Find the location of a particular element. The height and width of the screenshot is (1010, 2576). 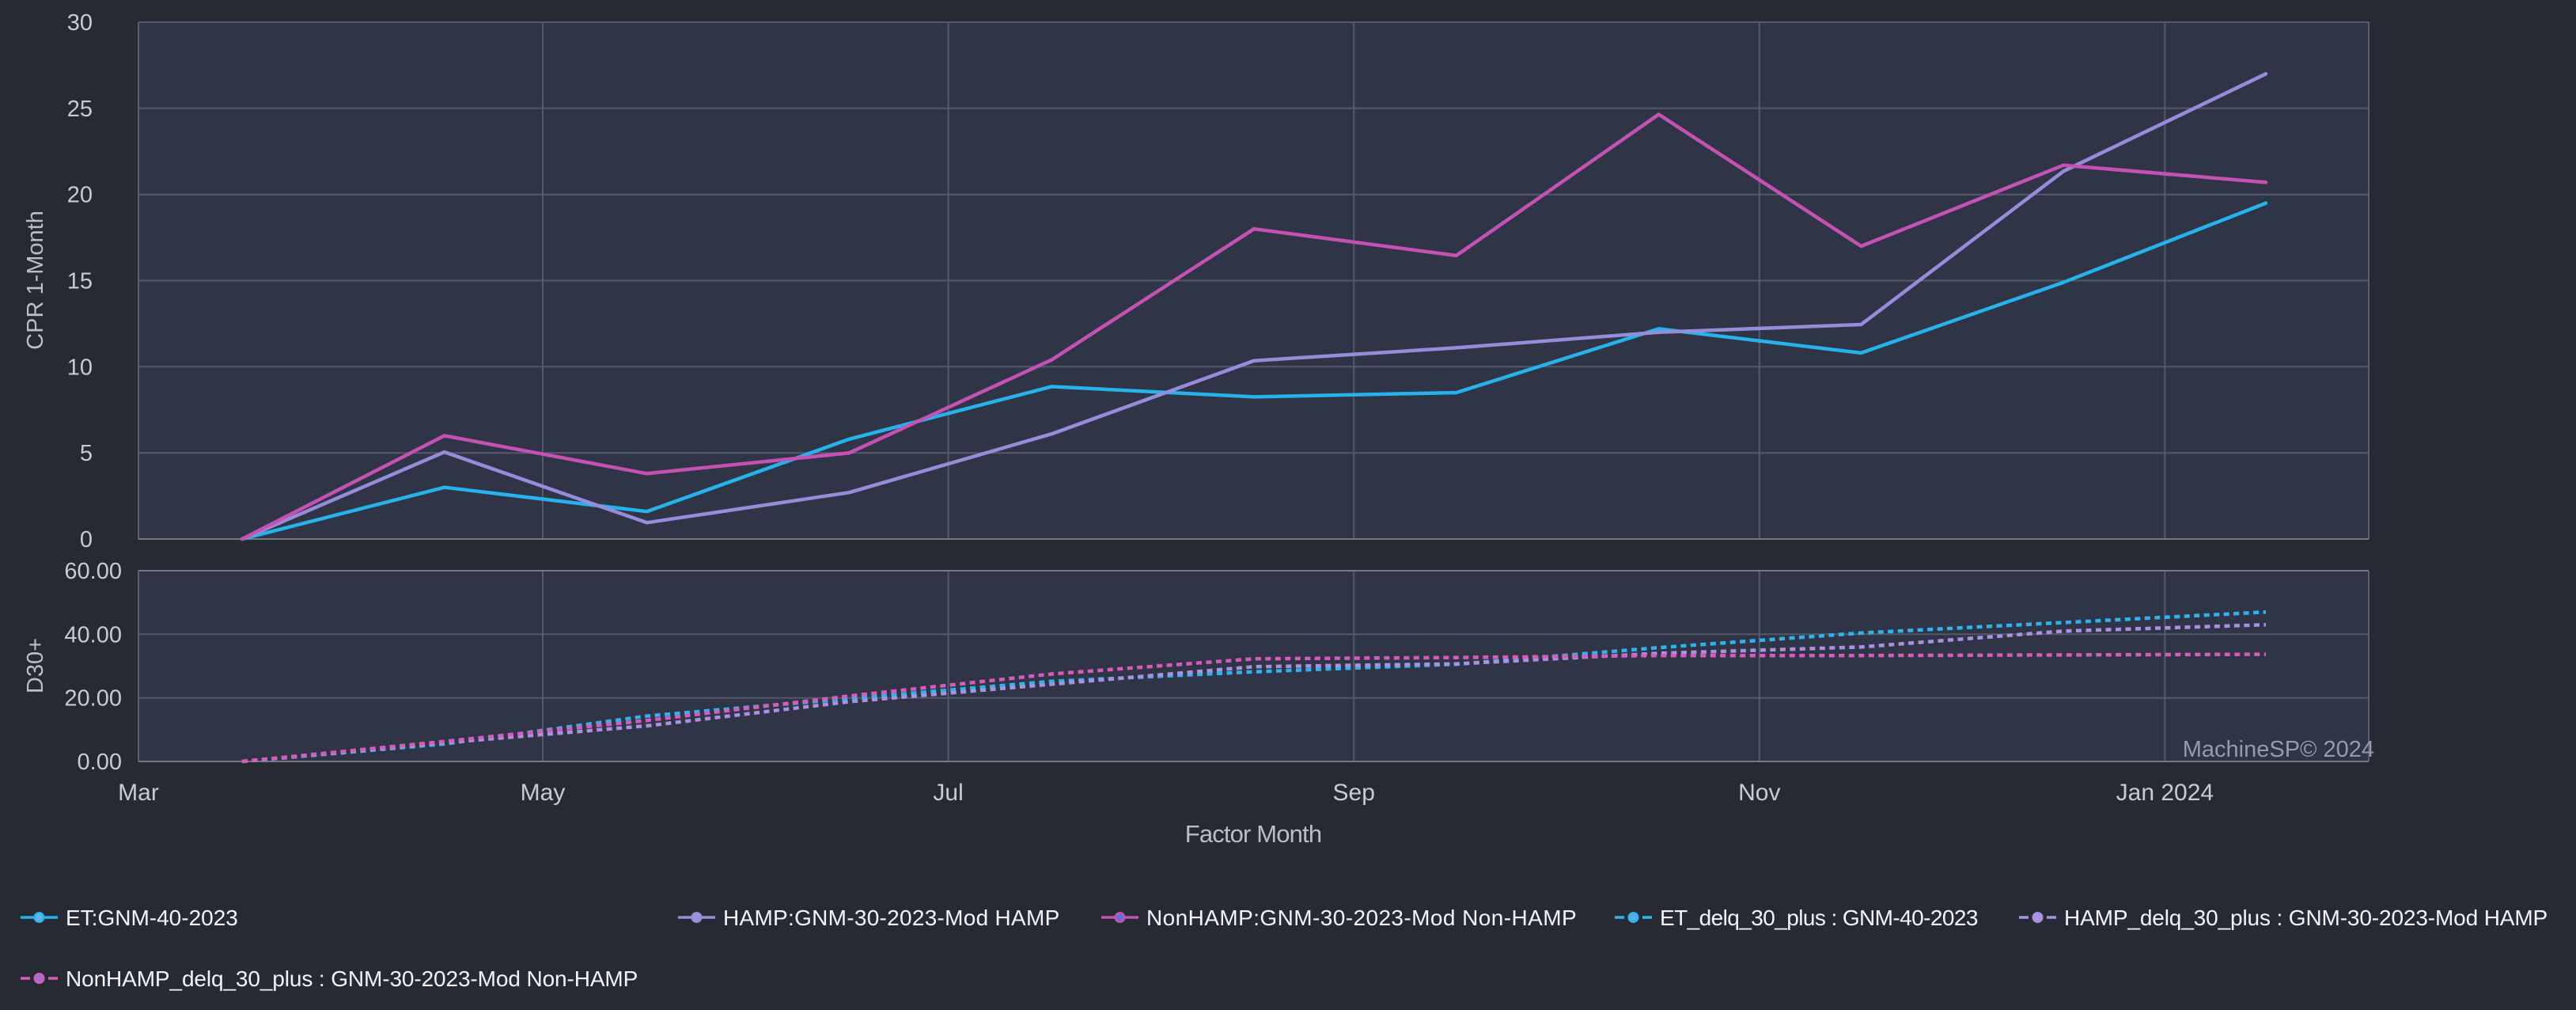

svg-text: 0 is located at coordinates (86, 539).